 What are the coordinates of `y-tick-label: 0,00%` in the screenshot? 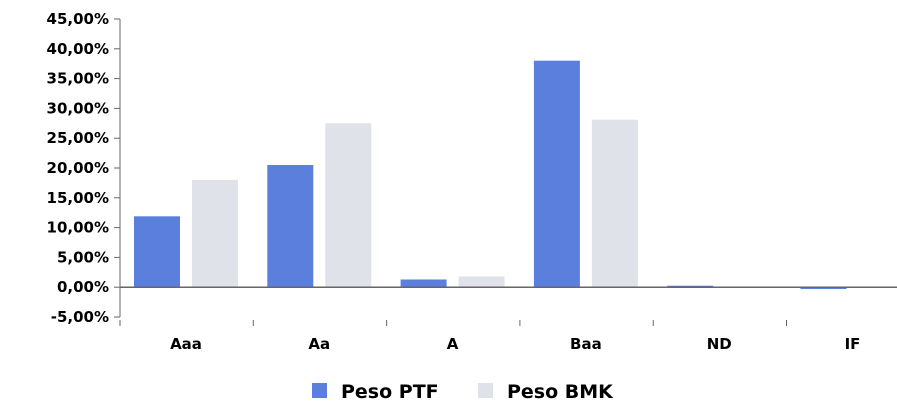 It's located at (83, 287).